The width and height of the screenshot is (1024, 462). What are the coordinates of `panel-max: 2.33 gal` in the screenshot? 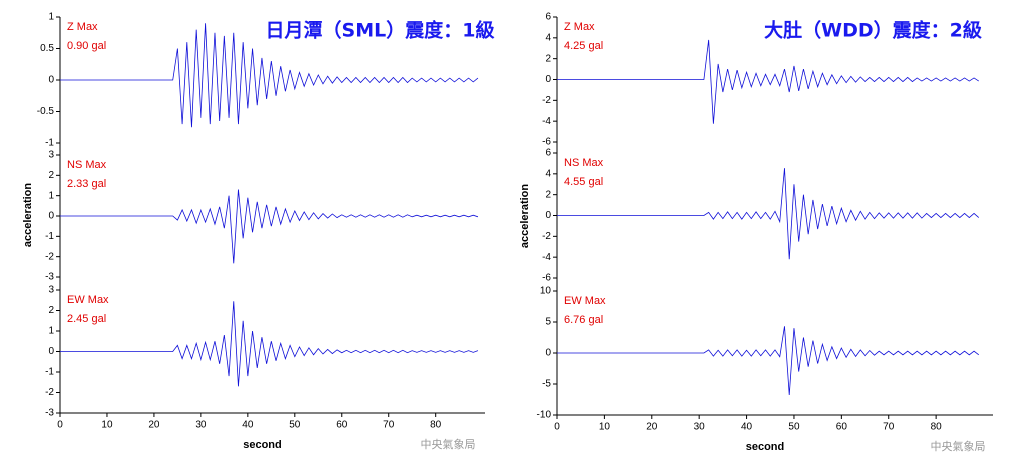 It's located at (86, 184).